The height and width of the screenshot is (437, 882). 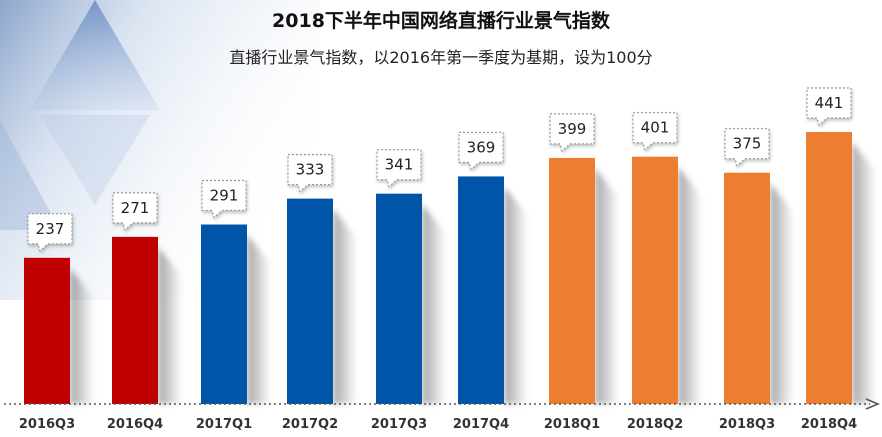 What do you see at coordinates (829, 268) in the screenshot?
I see `bar-2018Q4` at bounding box center [829, 268].